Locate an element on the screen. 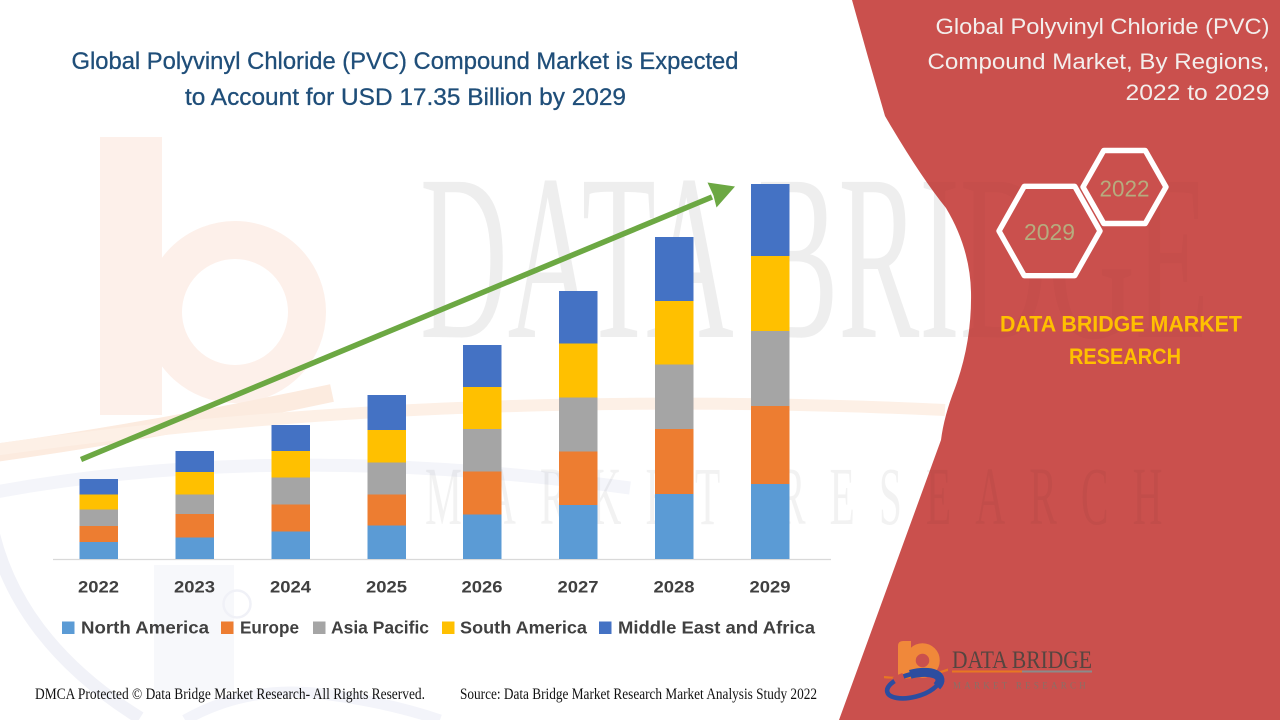  svg-text: DATA BRIDGE MARKET is located at coordinates (1121, 324).